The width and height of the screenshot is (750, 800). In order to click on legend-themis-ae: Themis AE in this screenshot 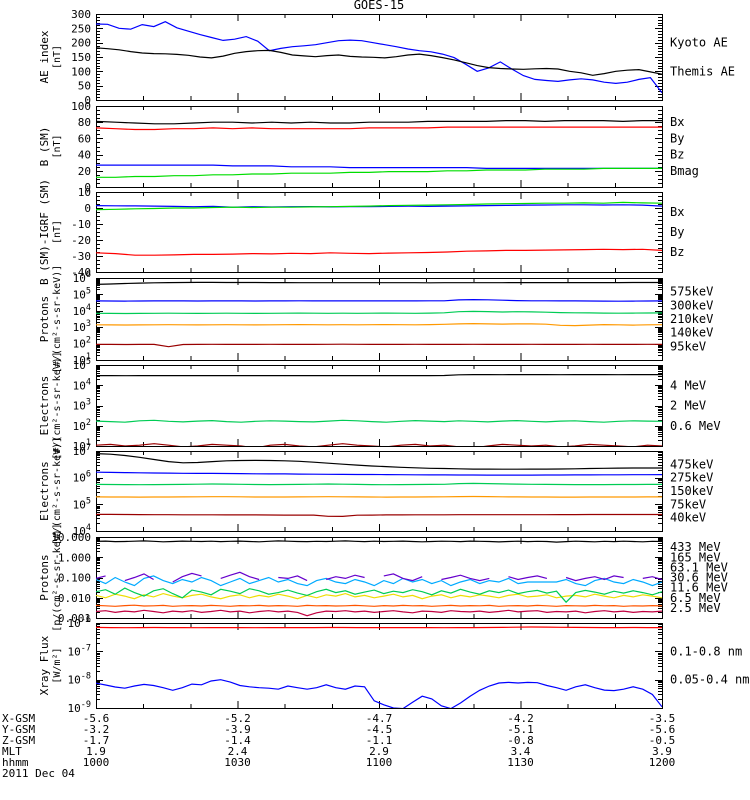, I will do `click(702, 71)`.